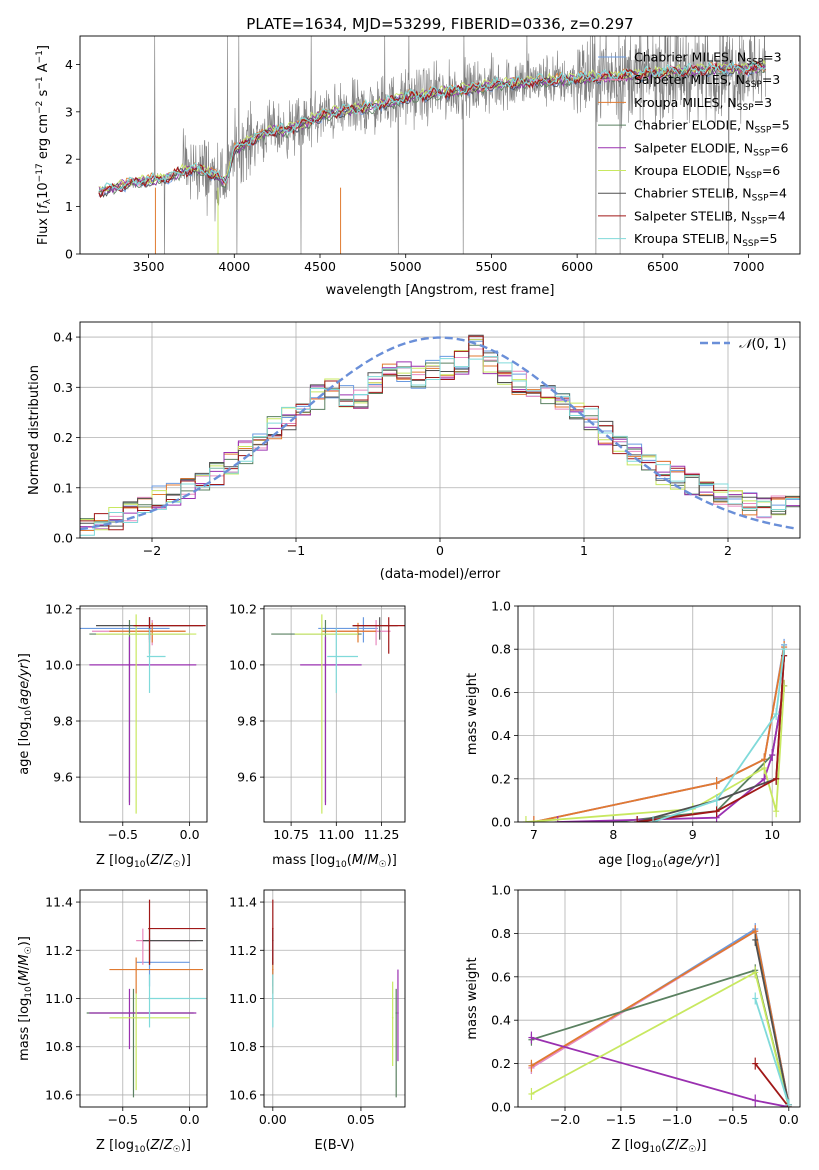 This screenshot has width=819, height=1170. I want to click on legend-entry: 𝒩(0, 1), so click(762, 344).